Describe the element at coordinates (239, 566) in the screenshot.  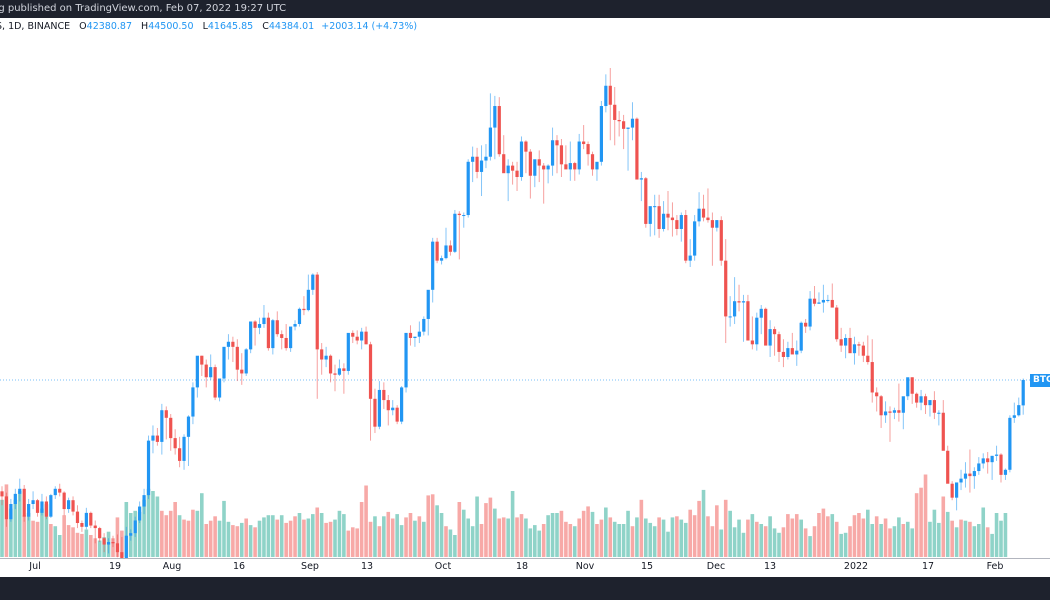
I see `time-axis-tick: 16` at that location.